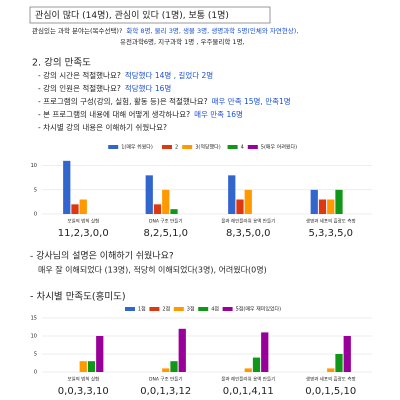 This screenshot has height=400, width=400. I want to click on category-value-label: 0,0,1,3,12, so click(165, 391).